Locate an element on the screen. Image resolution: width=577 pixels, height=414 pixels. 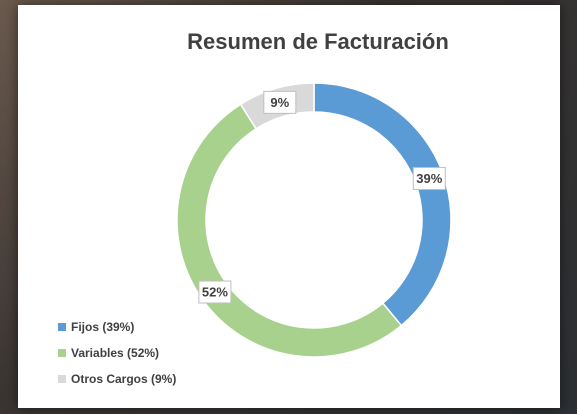
data-label: 52% is located at coordinates (215, 291).